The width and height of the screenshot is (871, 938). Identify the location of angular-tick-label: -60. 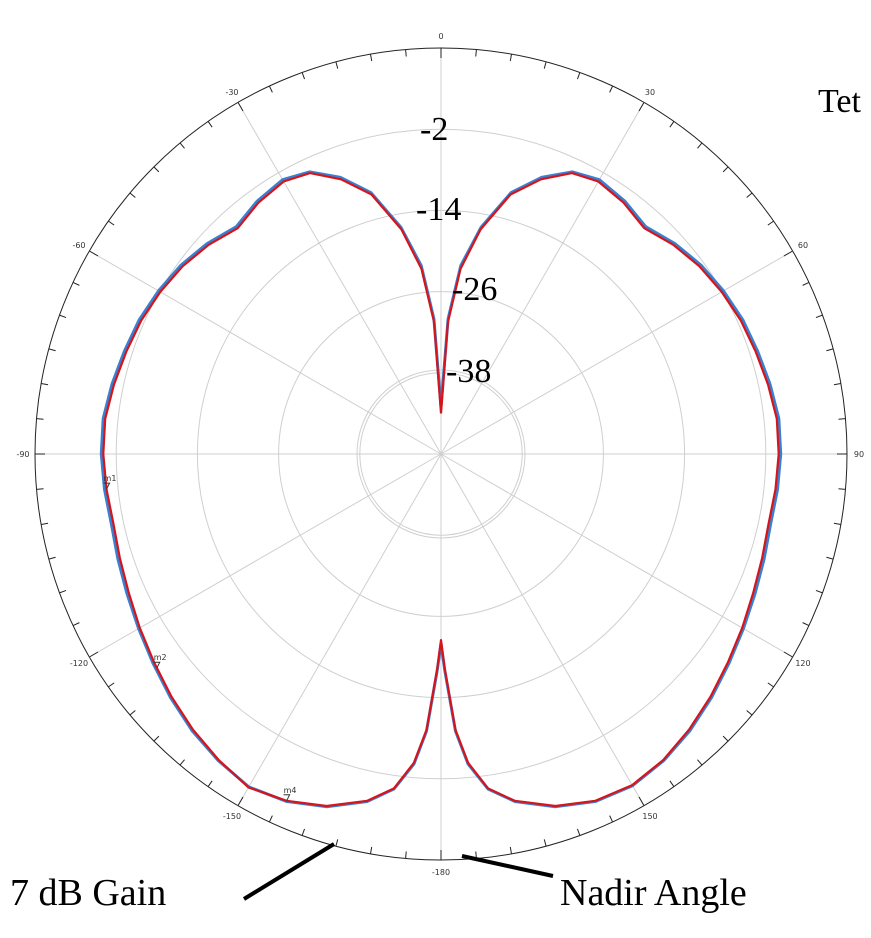
(78, 245).